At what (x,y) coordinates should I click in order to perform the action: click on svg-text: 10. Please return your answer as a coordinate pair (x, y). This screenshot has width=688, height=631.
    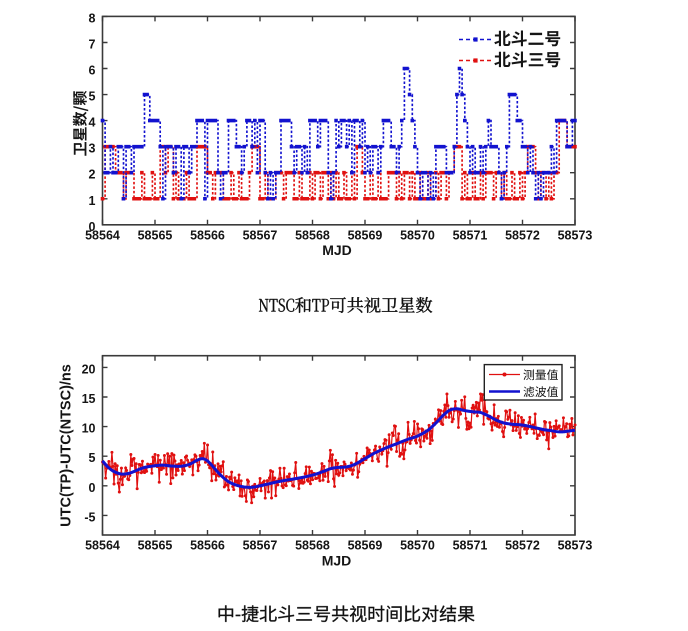
    Looking at the image, I should click on (89, 429).